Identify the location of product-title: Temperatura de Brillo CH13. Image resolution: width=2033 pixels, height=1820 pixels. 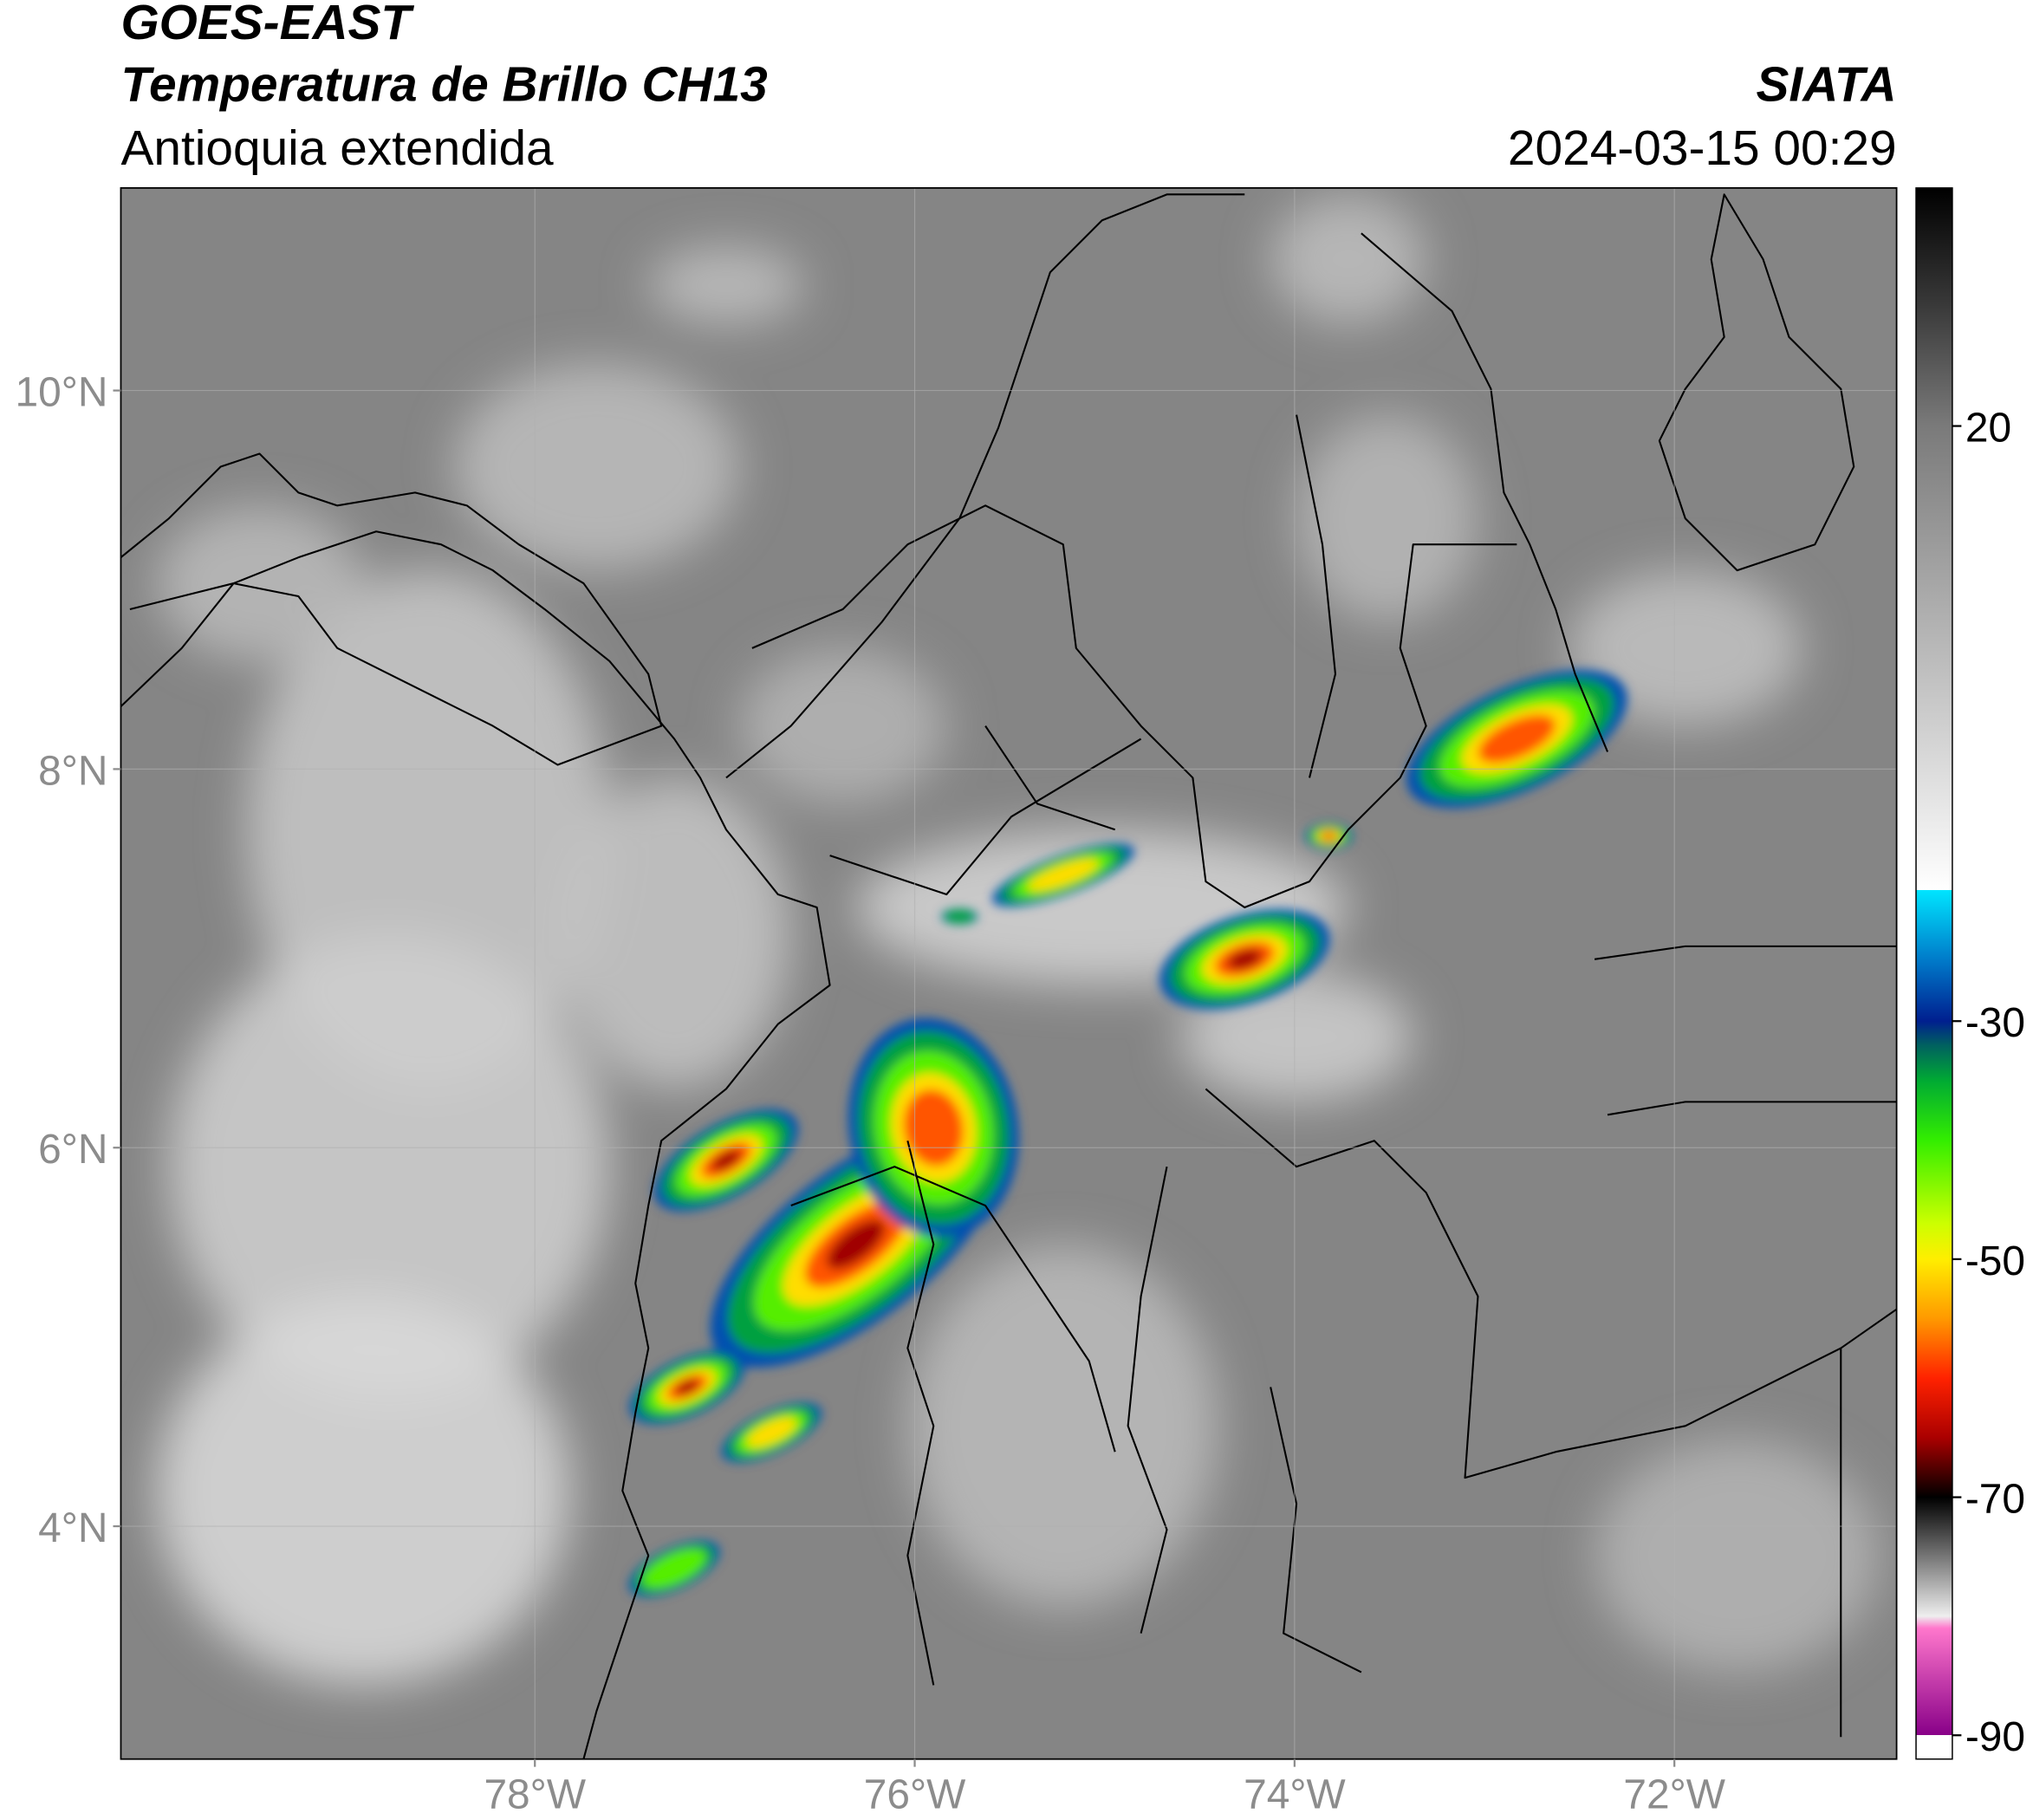
(443, 85).